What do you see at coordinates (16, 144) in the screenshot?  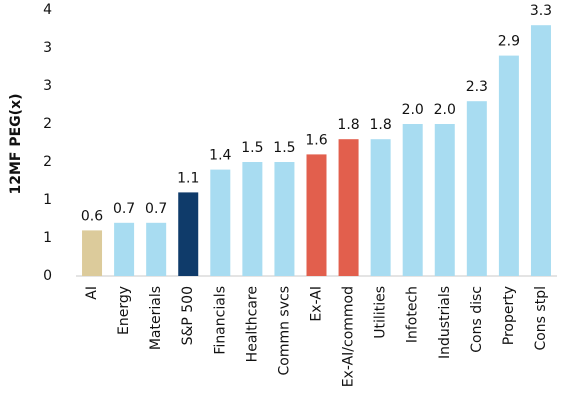 I see `y-axis-title: 12MF PEG(x)` at bounding box center [16, 144].